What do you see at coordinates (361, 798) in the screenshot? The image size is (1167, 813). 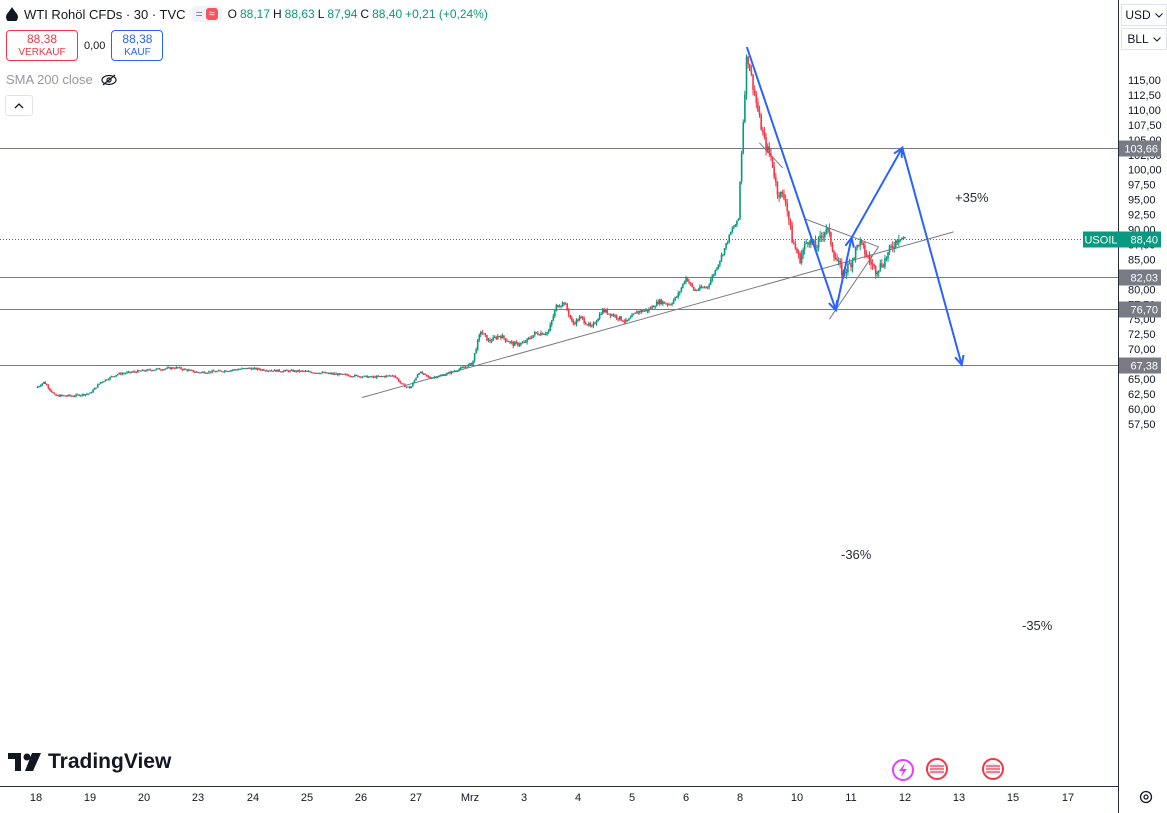 I see `x-tick-label: 26` at bounding box center [361, 798].